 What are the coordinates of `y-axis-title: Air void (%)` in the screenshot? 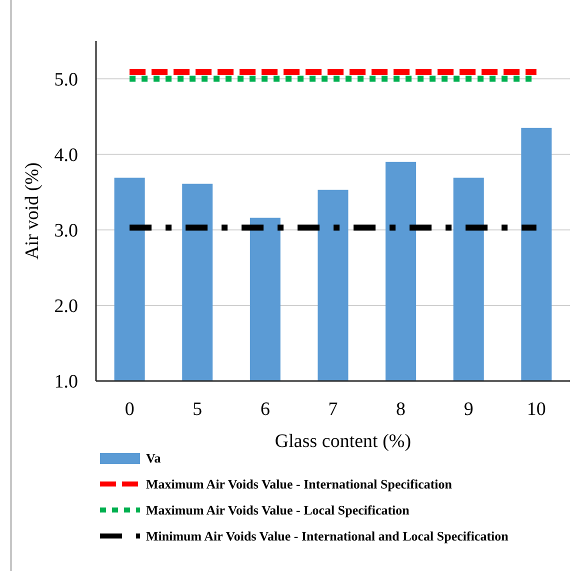 It's located at (32, 211).